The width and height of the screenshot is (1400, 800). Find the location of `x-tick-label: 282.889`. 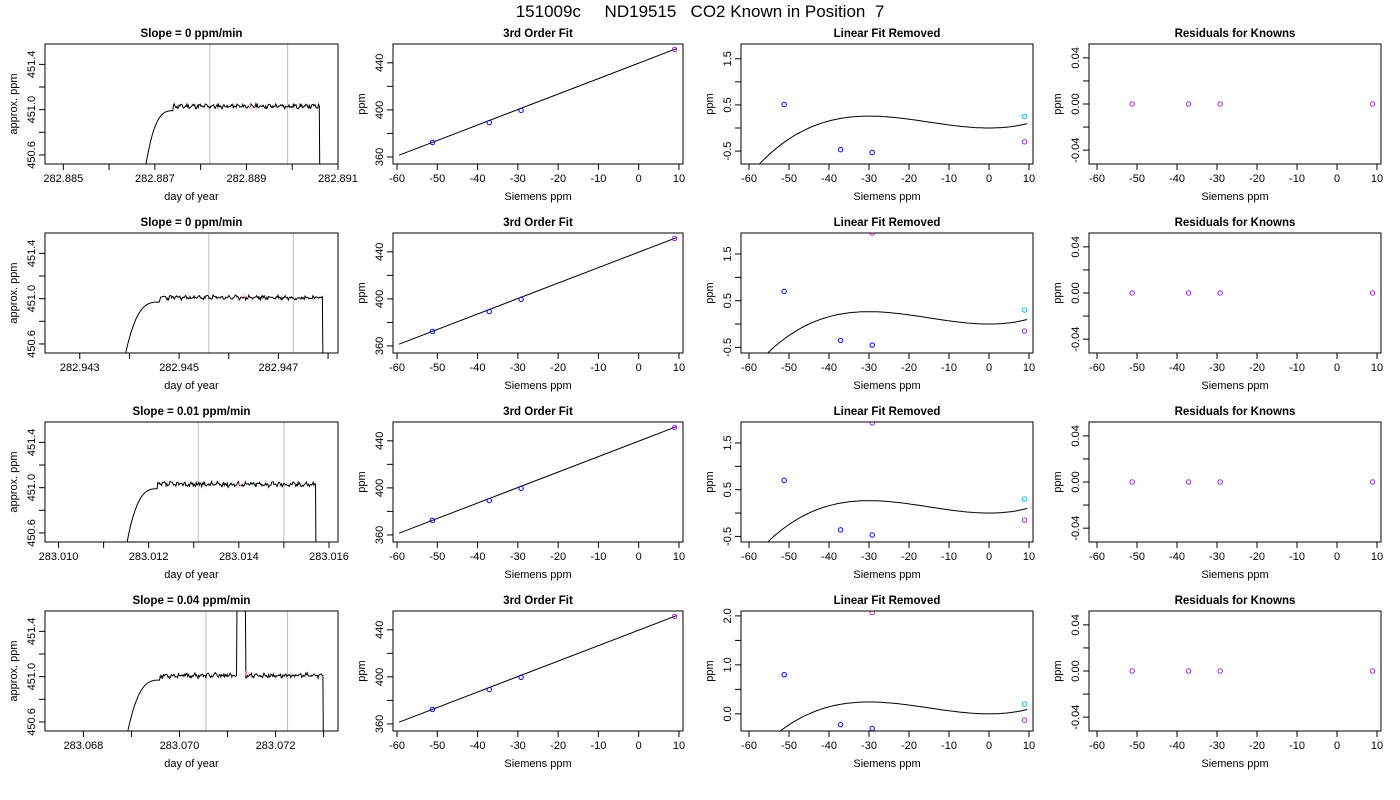

x-tick-label: 282.889 is located at coordinates (247, 179).